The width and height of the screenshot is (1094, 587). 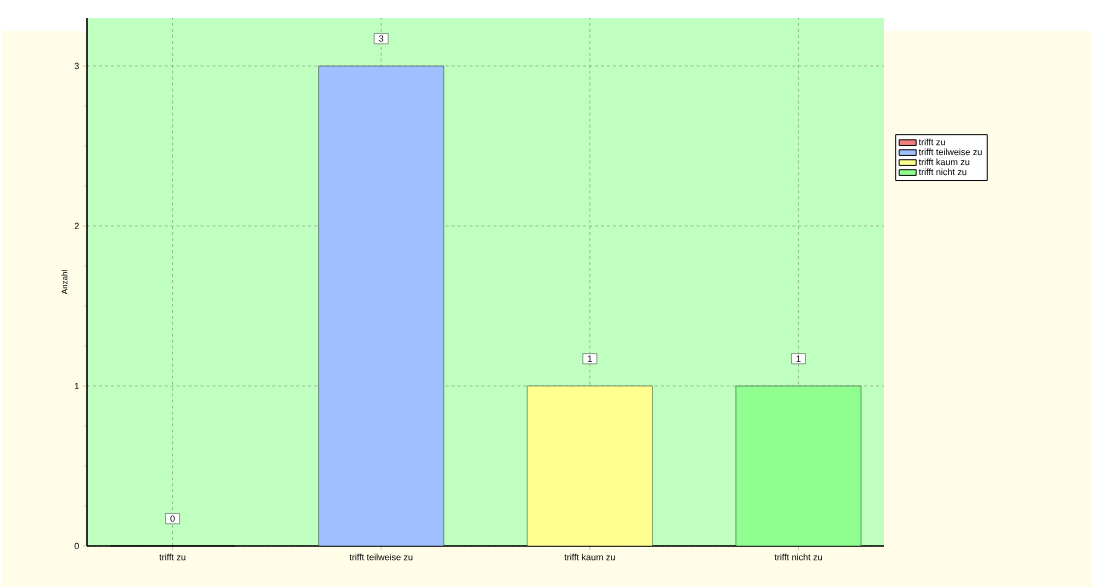 What do you see at coordinates (172, 518) in the screenshot?
I see `data-label: 0` at bounding box center [172, 518].